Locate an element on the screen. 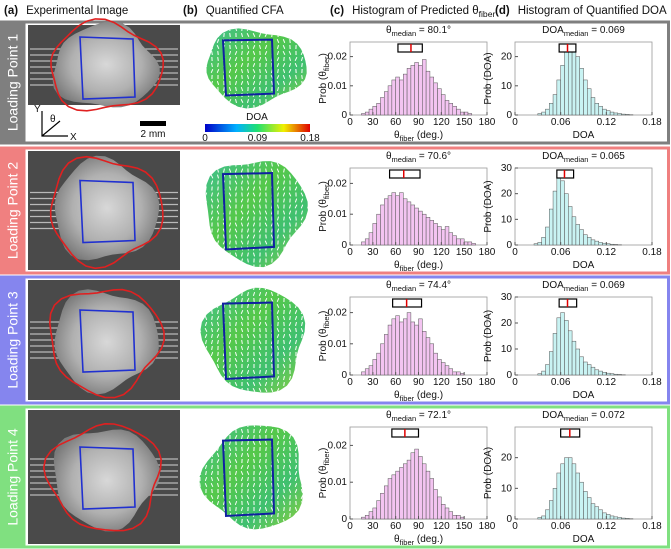  scale-bar-label: 2 mm is located at coordinates (153, 134).